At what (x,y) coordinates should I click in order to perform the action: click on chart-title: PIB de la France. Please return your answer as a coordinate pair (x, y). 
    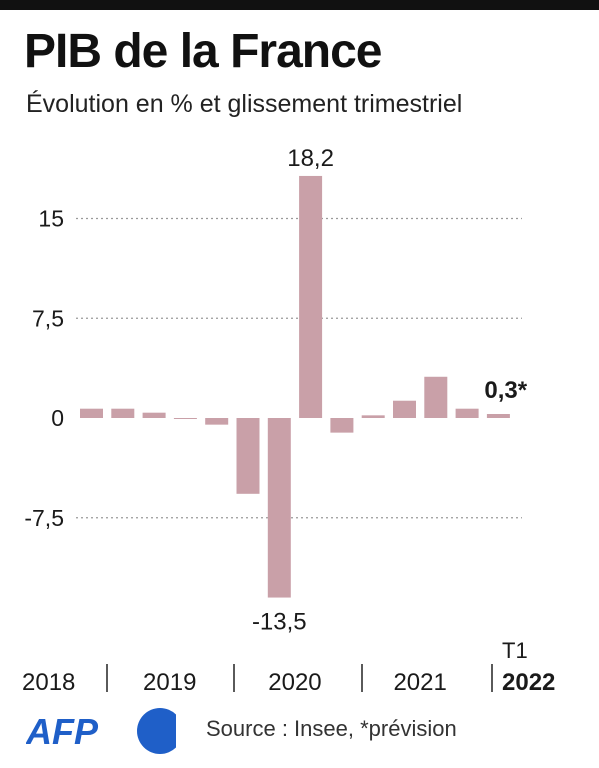
    Looking at the image, I should click on (203, 51).